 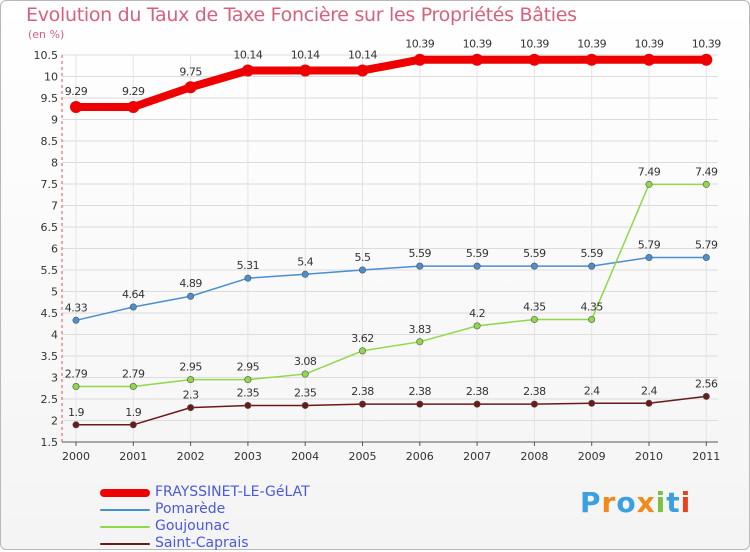 I want to click on legend-label: Goujounac, so click(x=192, y=526).